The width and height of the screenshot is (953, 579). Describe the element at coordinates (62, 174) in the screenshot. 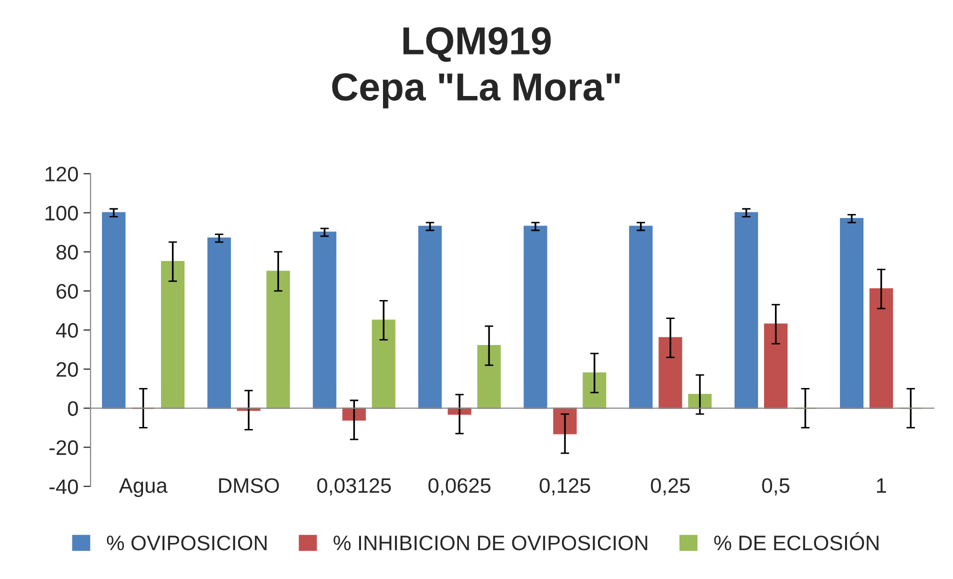

I see `y-tick-label: 120` at that location.